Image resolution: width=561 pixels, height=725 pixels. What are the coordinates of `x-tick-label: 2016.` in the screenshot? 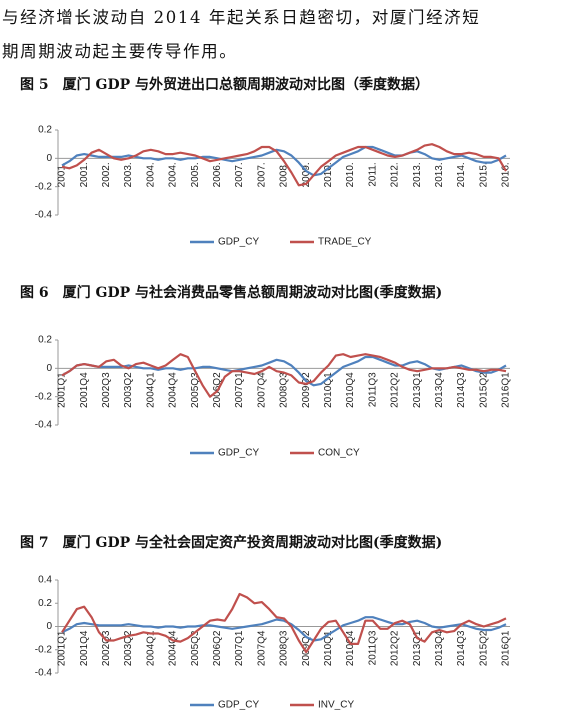 It's located at (506, 174).